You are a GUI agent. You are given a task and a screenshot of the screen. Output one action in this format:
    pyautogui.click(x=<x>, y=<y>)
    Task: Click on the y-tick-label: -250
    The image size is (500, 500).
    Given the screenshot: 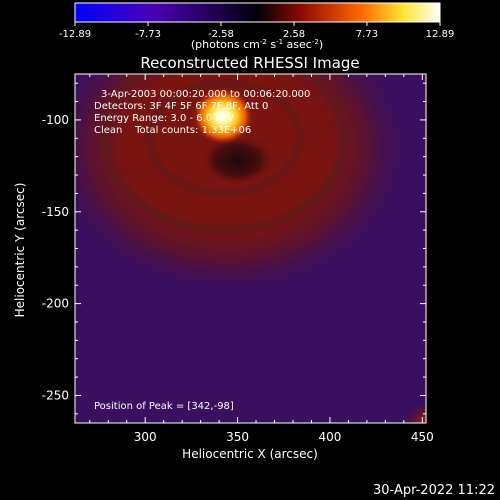 What is the action you would take?
    pyautogui.click(x=55, y=395)
    